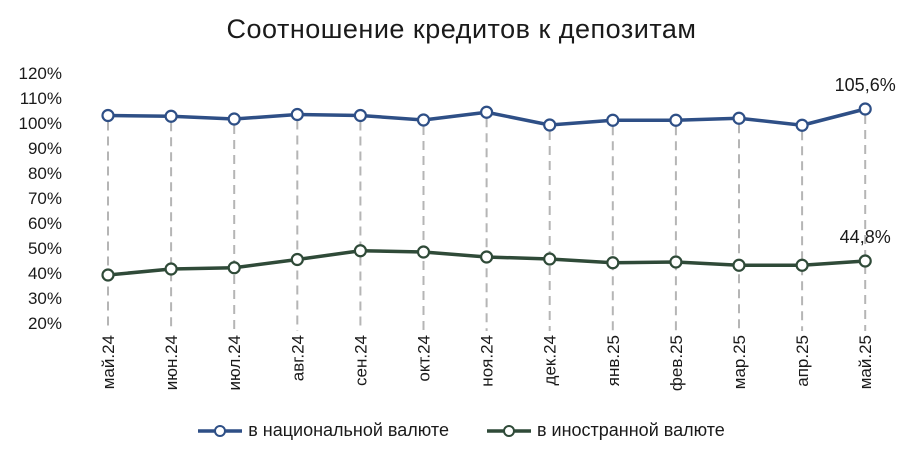  What do you see at coordinates (171, 362) in the screenshot?
I see `x-tick-label: июн.24` at bounding box center [171, 362].